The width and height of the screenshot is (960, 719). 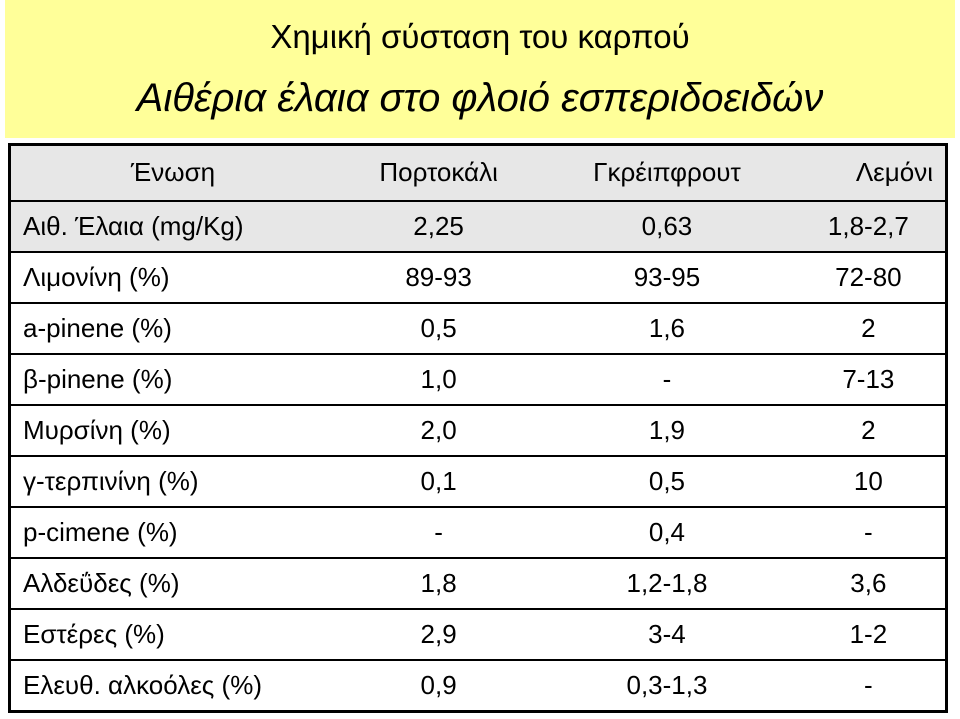 What do you see at coordinates (869, 634) in the screenshot?
I see `cell: 1-2` at bounding box center [869, 634].